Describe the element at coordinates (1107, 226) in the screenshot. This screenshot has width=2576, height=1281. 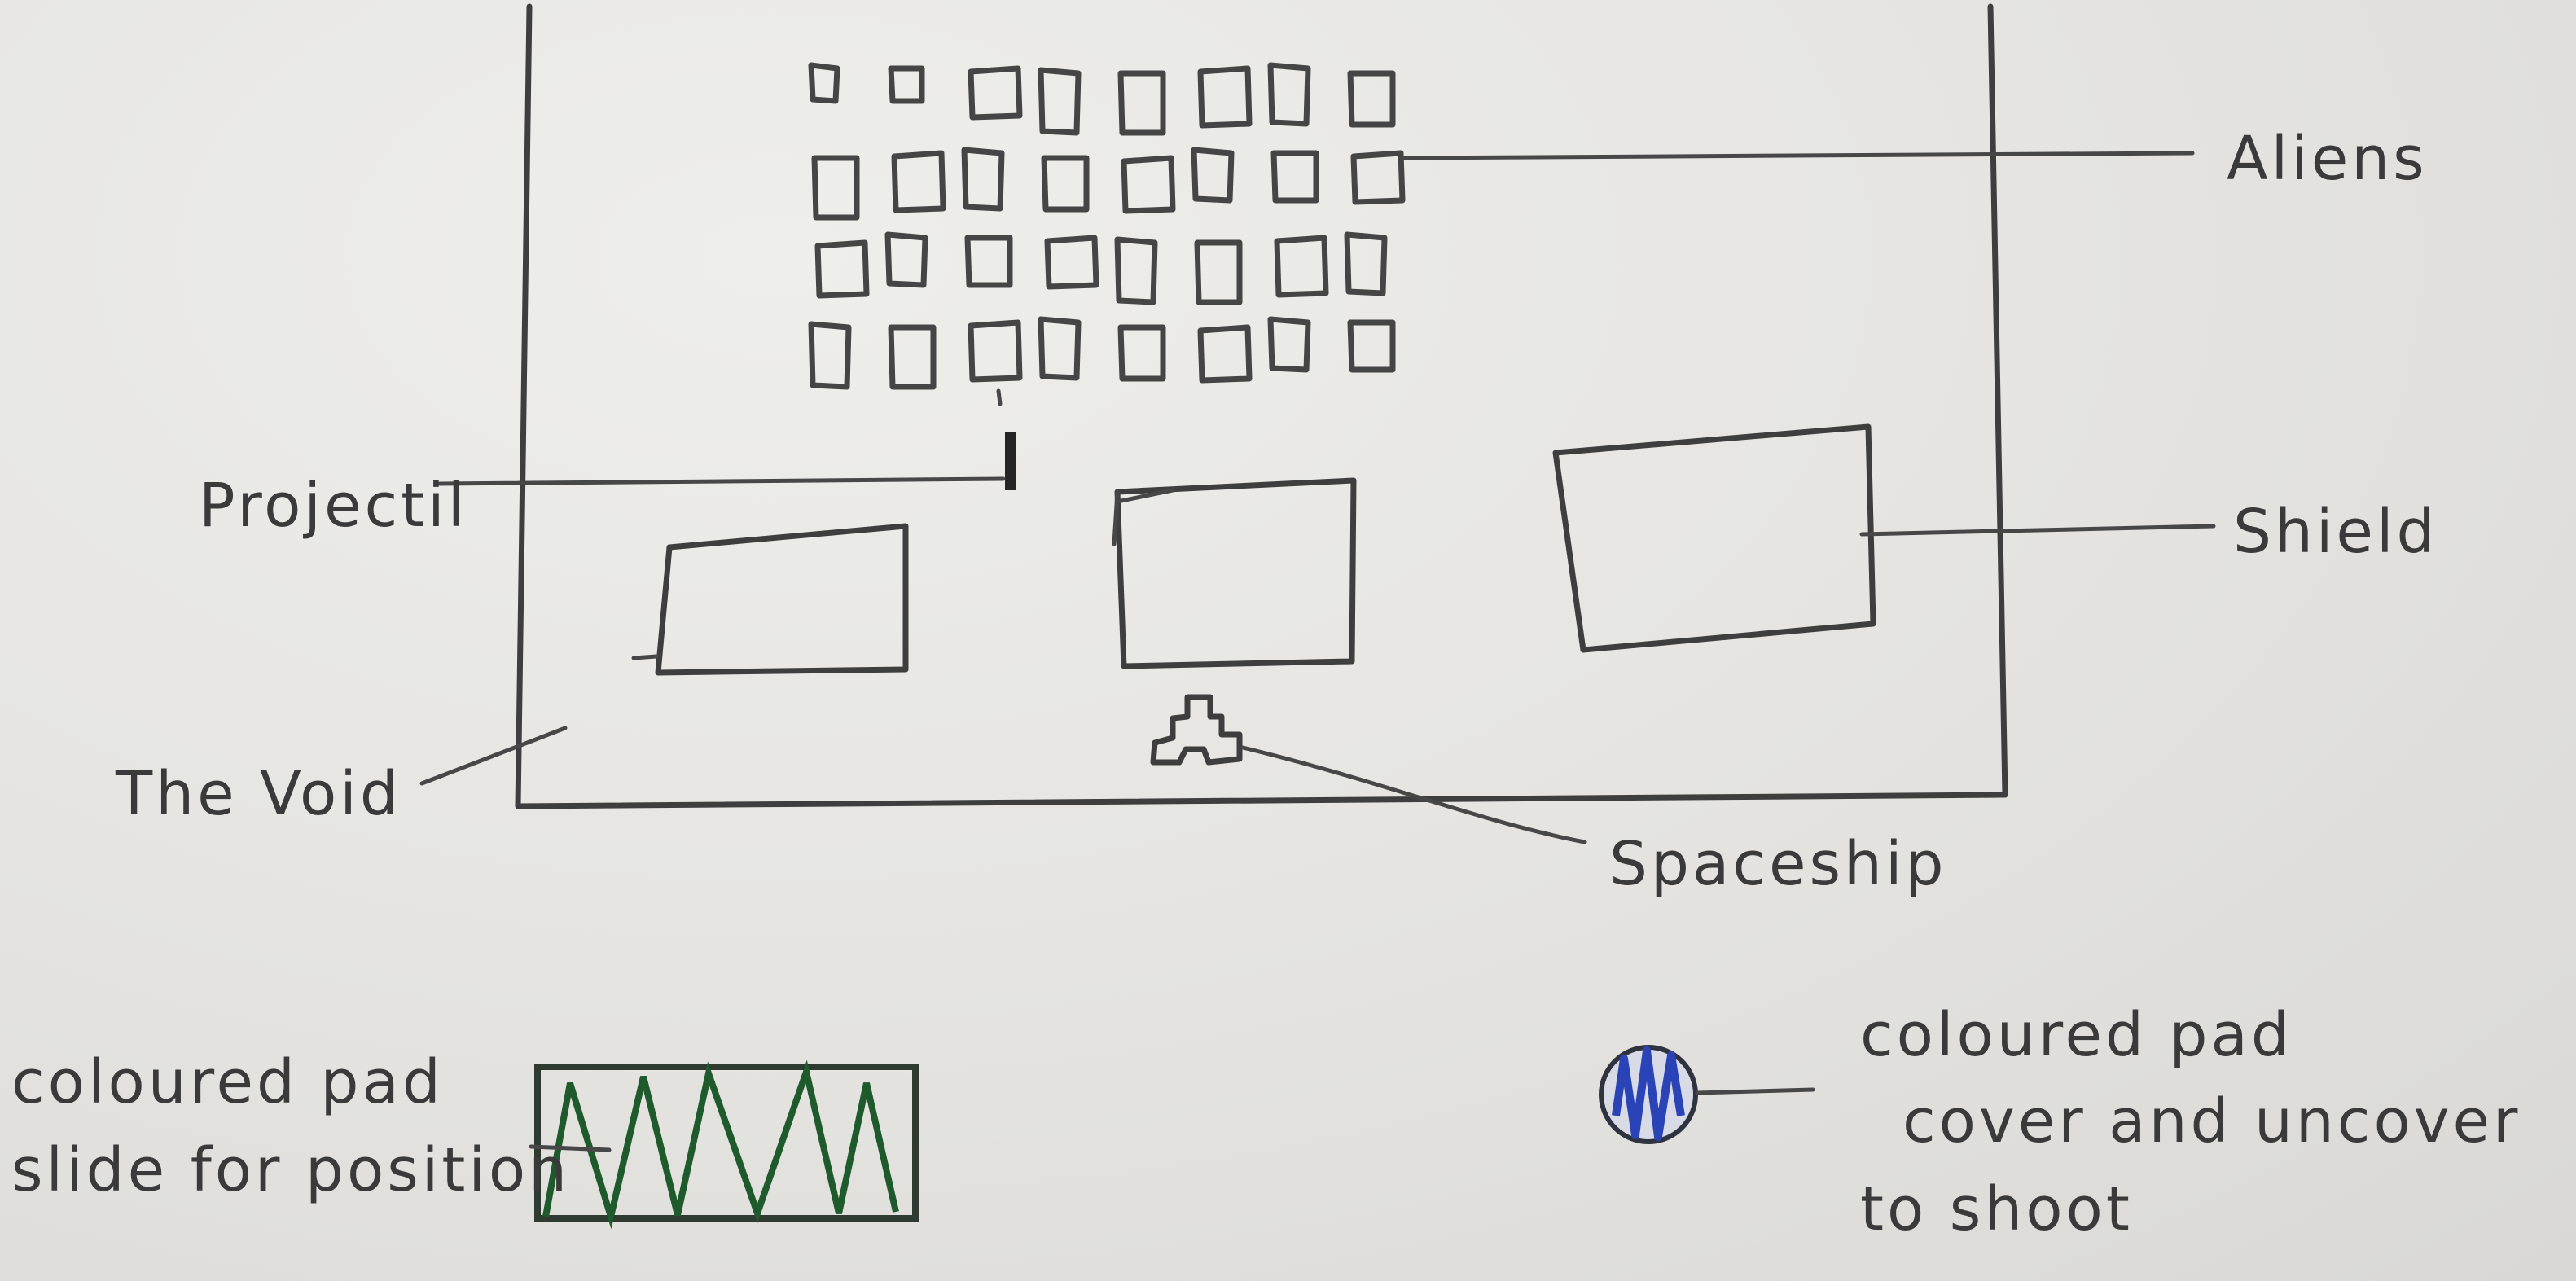
I see `alien-grid` at that location.